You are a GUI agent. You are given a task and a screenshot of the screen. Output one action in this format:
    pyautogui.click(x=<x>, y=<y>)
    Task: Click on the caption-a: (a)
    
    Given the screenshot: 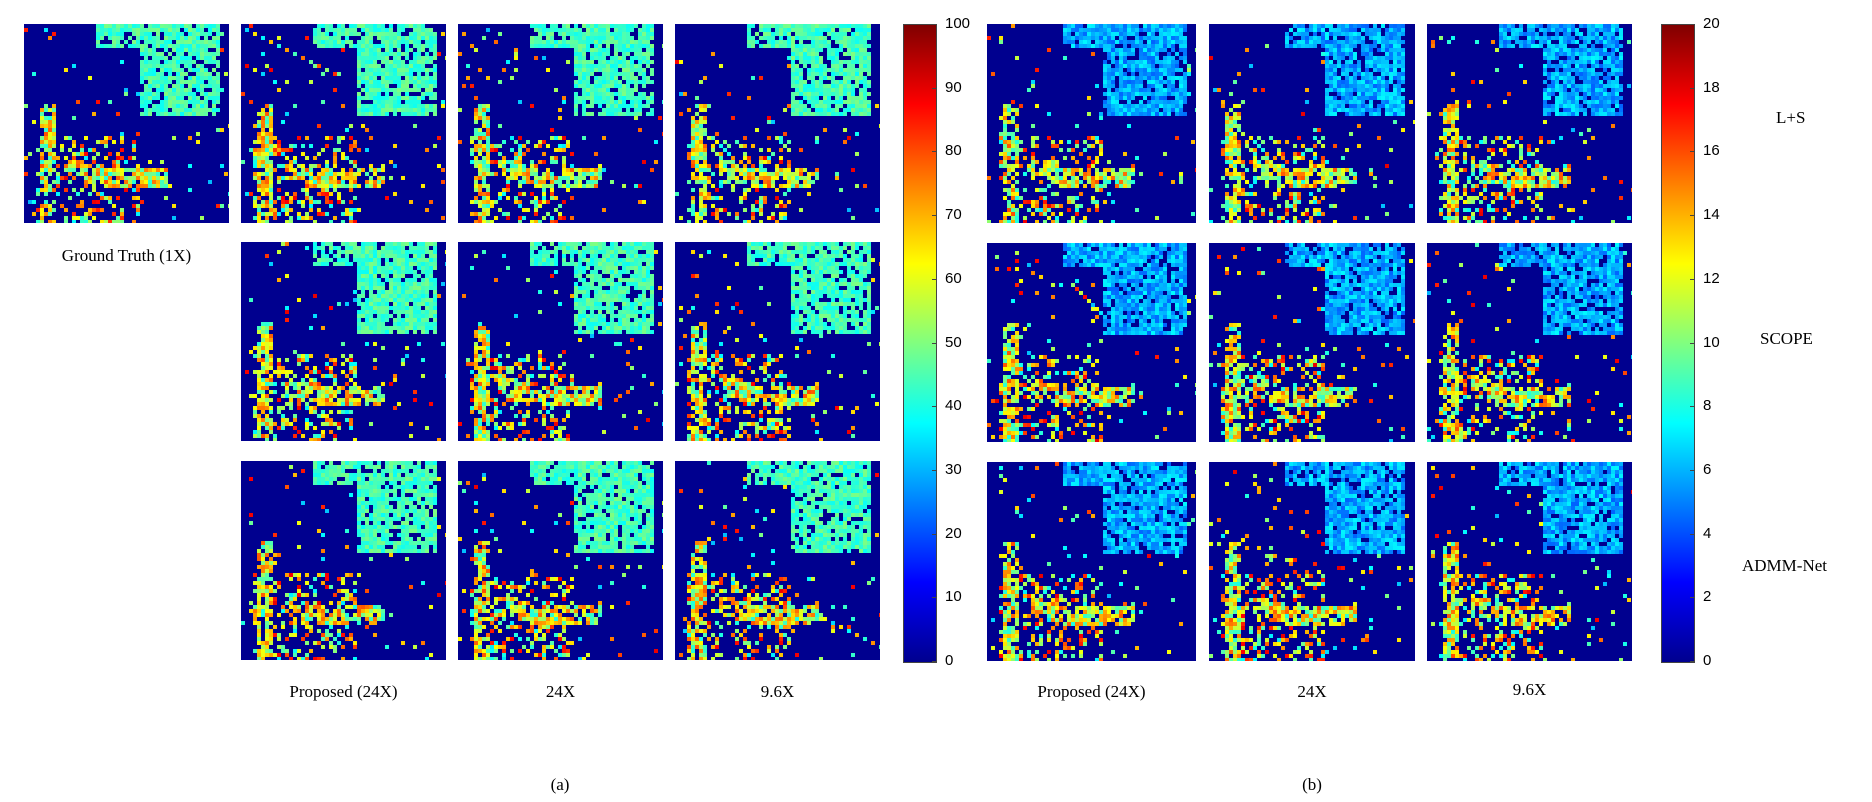 What is the action you would take?
    pyautogui.click(x=560, y=784)
    